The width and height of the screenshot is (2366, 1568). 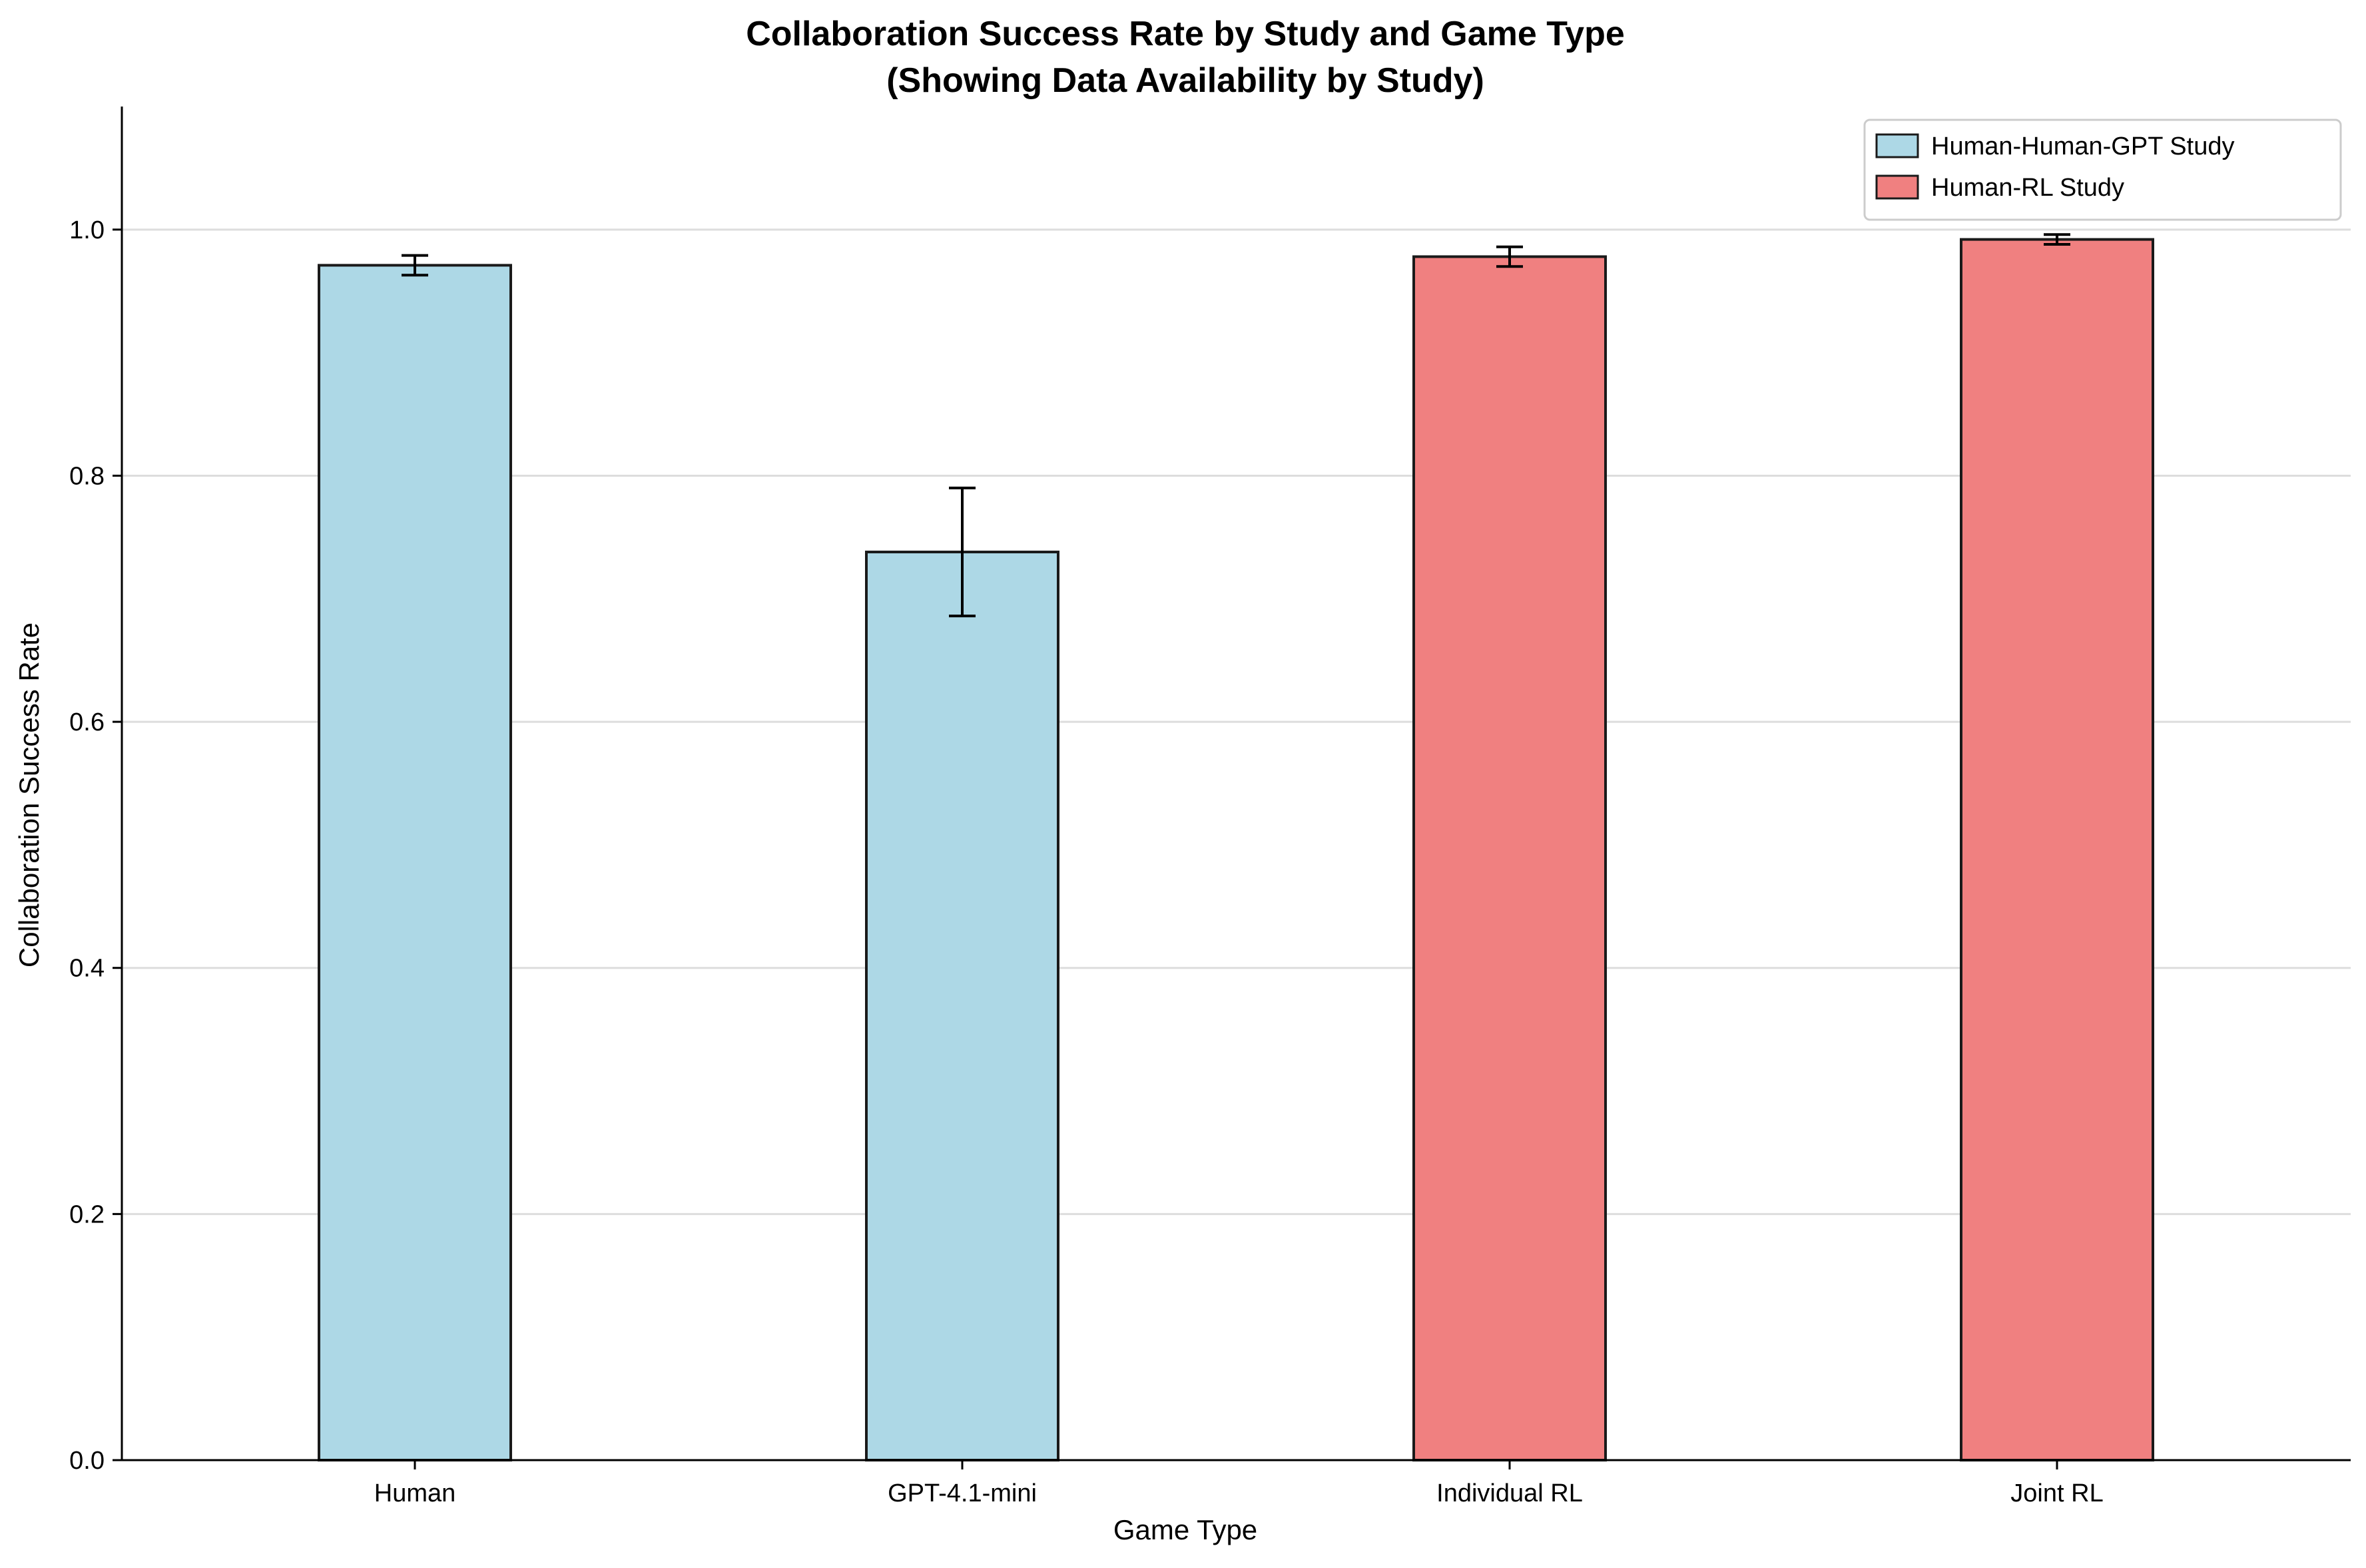 I want to click on x-tick-label: Human, so click(x=415, y=1493).